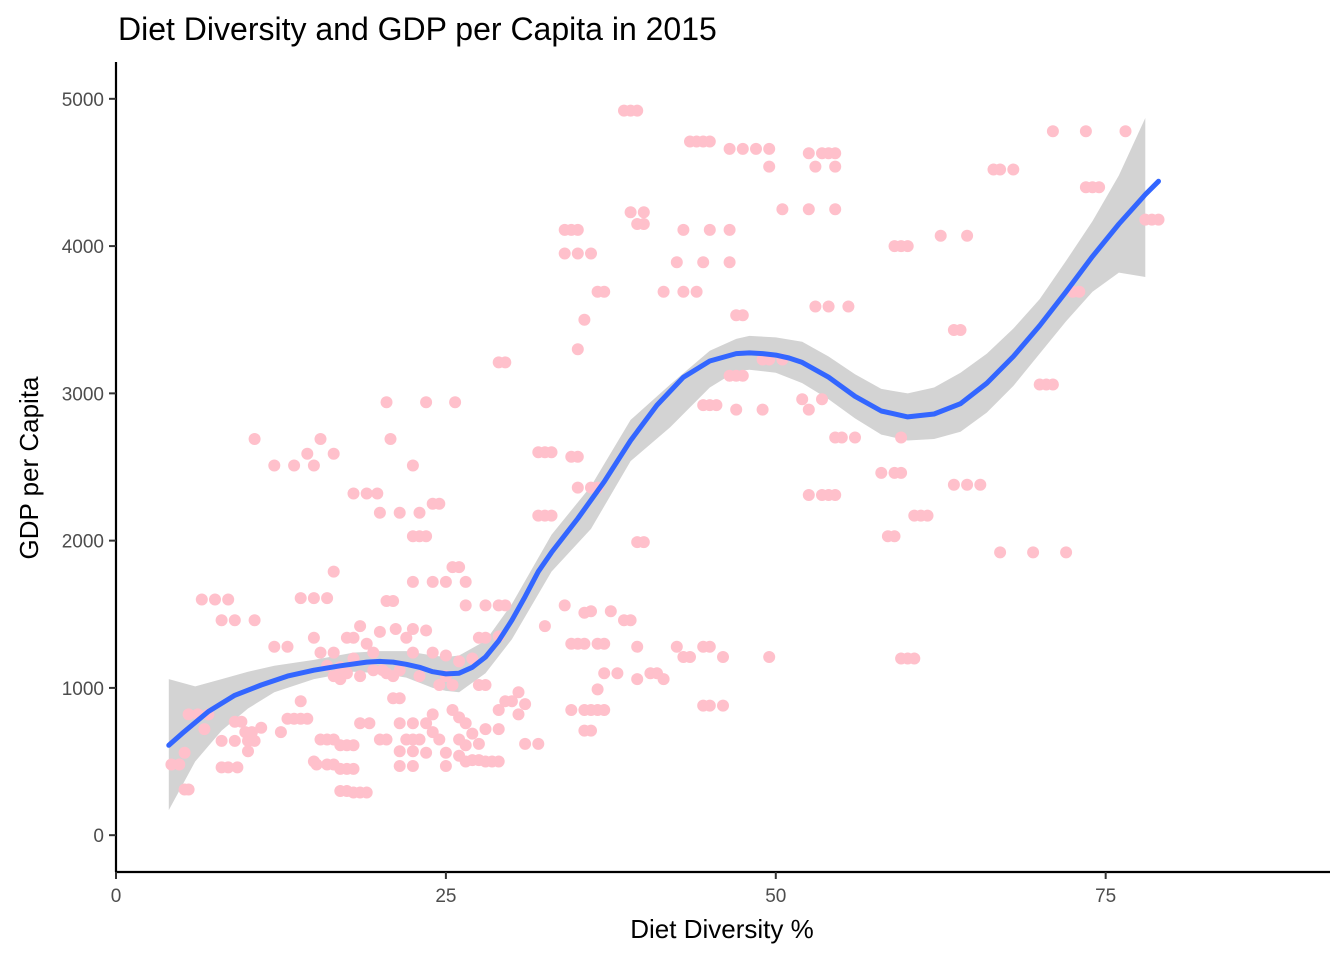  What do you see at coordinates (1105, 896) in the screenshot?
I see `x-tick-label: 75` at bounding box center [1105, 896].